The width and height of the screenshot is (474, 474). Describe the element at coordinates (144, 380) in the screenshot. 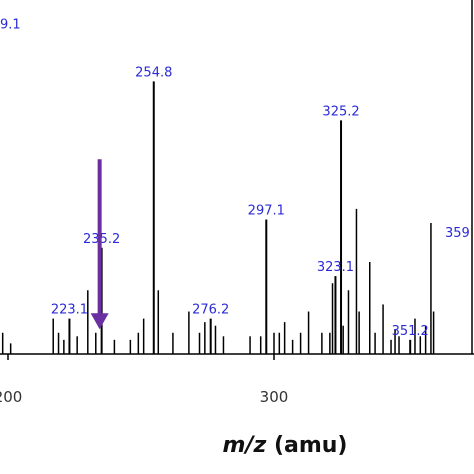

I see `x-ticks-layer: 200 300` at that location.